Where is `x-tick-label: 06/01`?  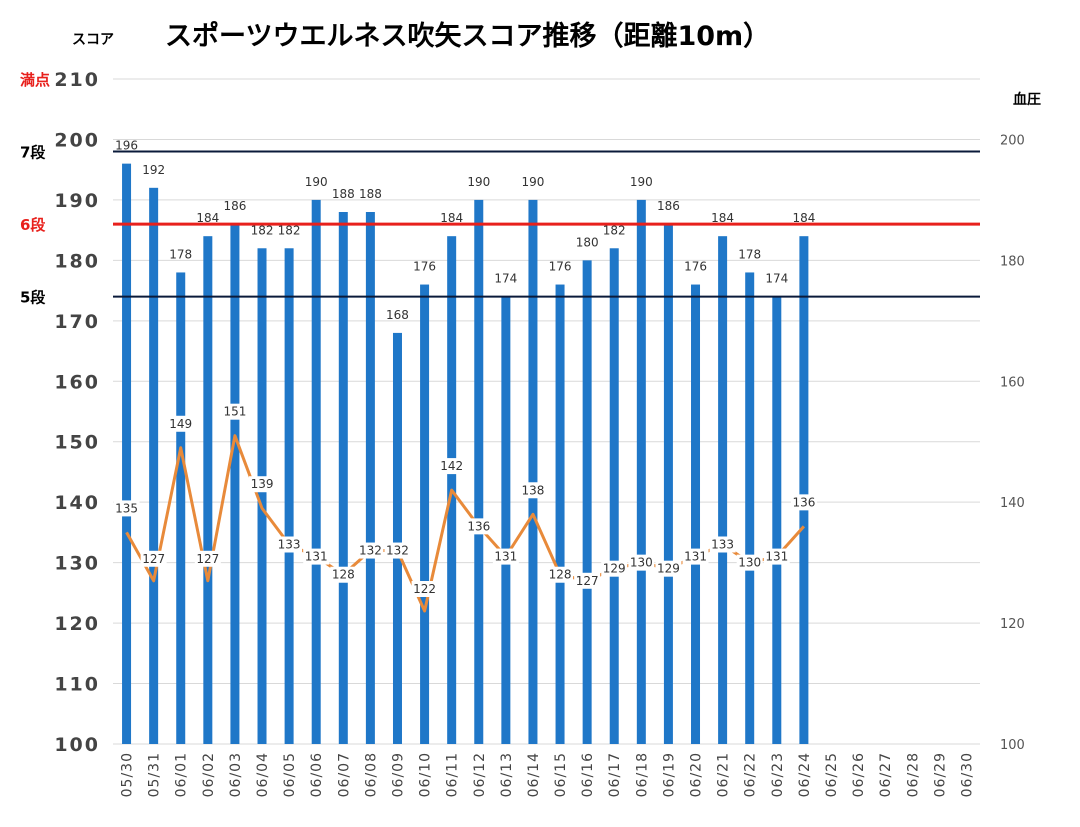 x-tick-label: 06/01 is located at coordinates (182, 774).